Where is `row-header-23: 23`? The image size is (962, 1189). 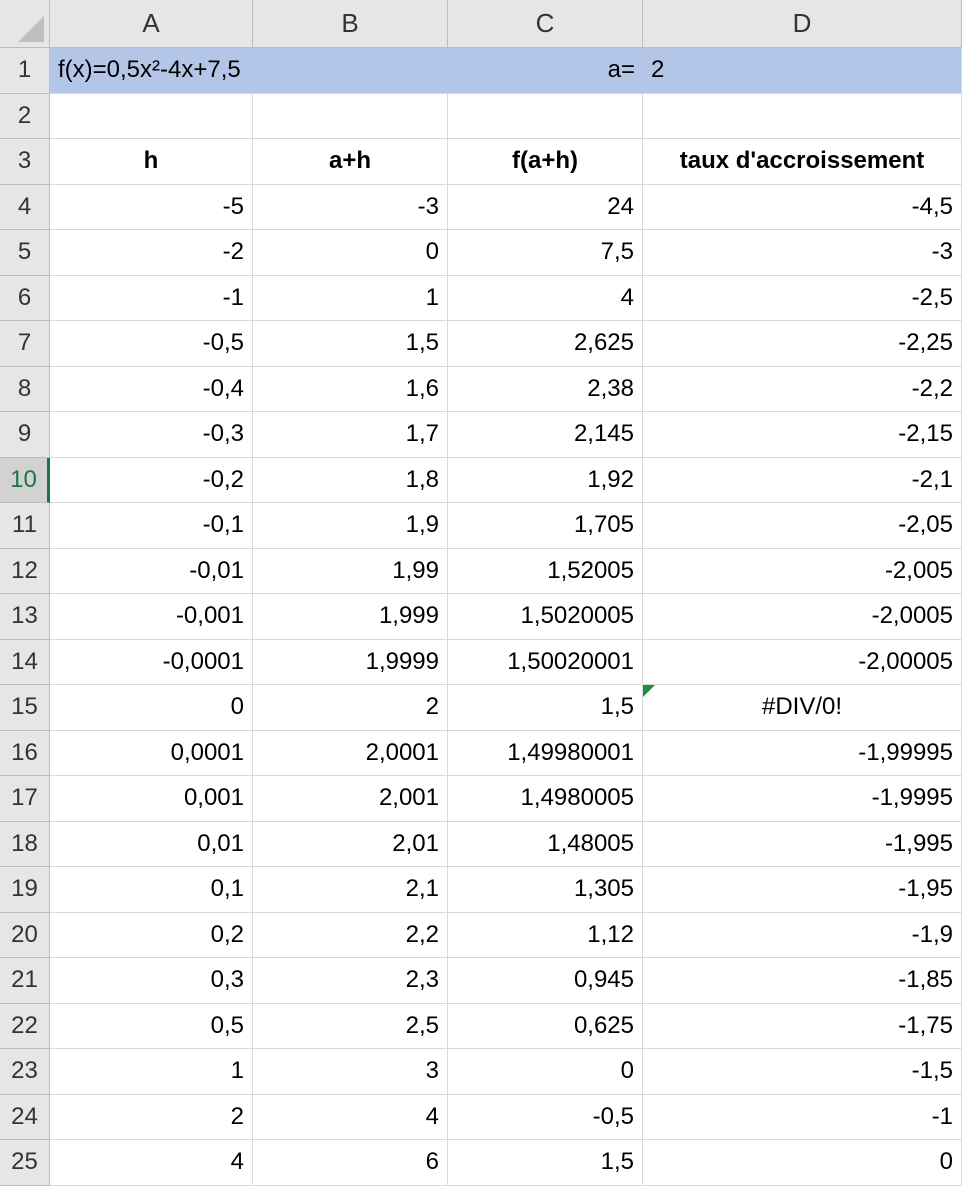 row-header-23: 23 is located at coordinates (25, 1072).